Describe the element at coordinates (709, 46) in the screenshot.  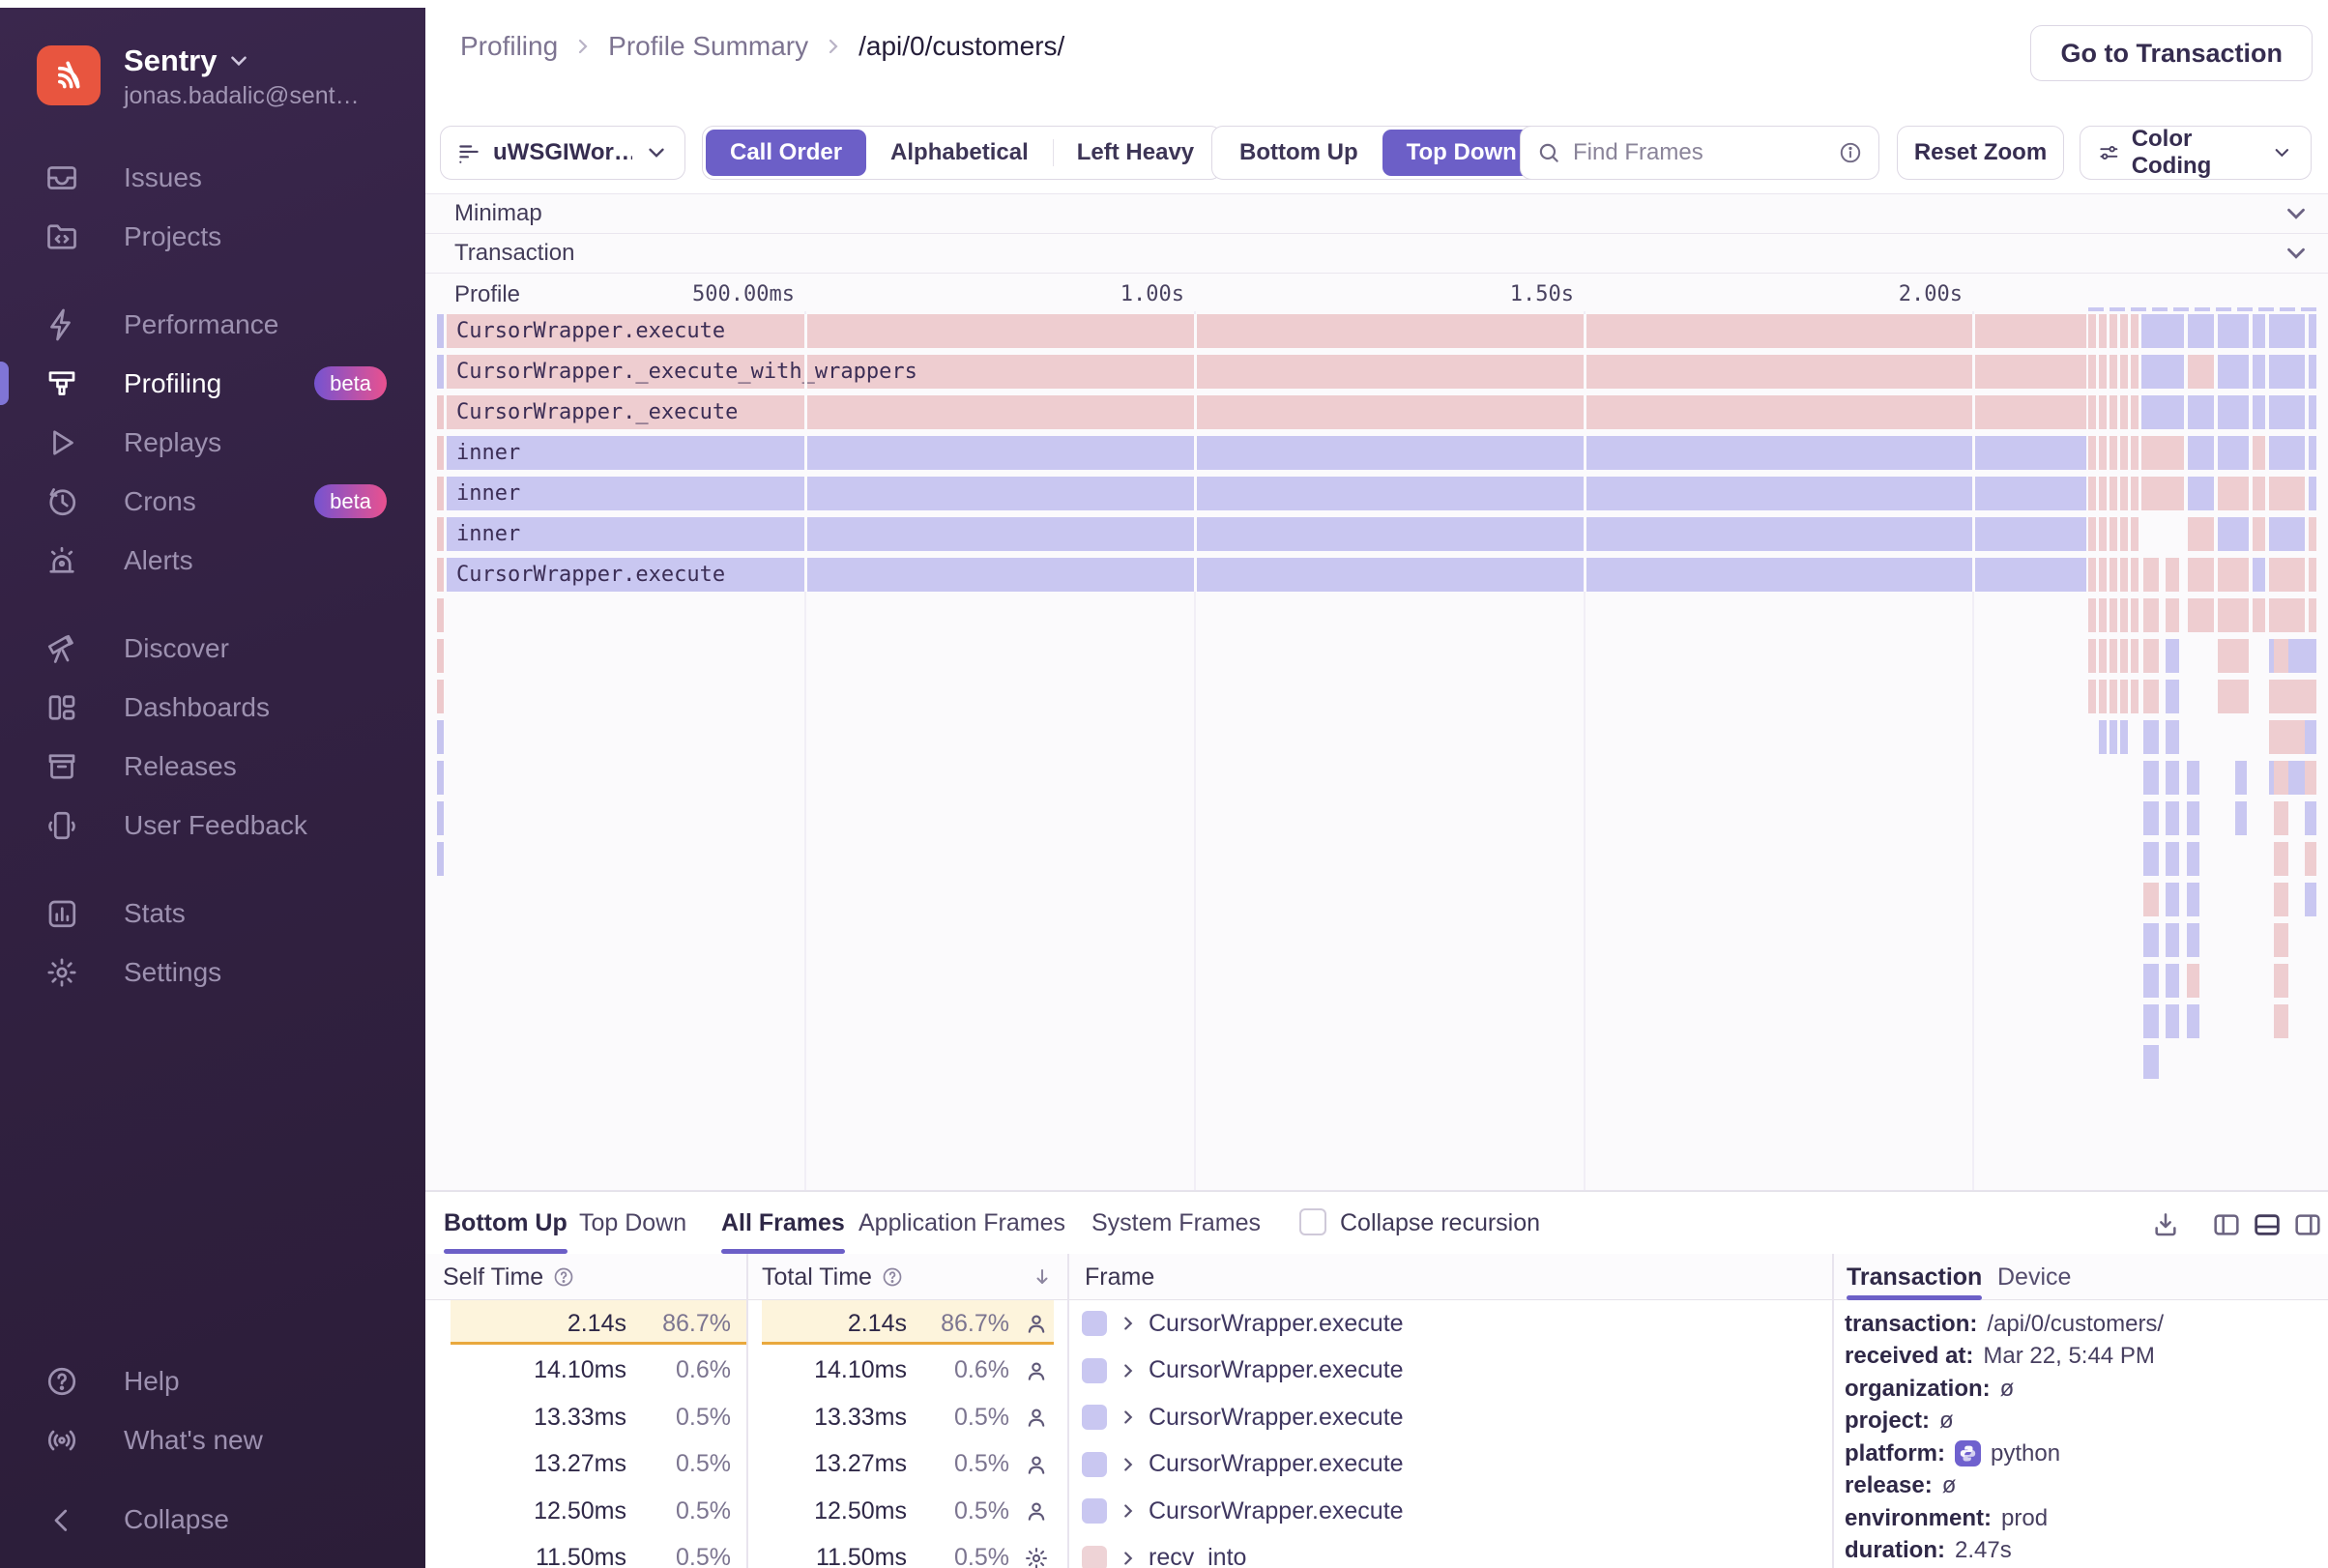
I see `breadcrumb-profile-summary: Profile Summary` at that location.